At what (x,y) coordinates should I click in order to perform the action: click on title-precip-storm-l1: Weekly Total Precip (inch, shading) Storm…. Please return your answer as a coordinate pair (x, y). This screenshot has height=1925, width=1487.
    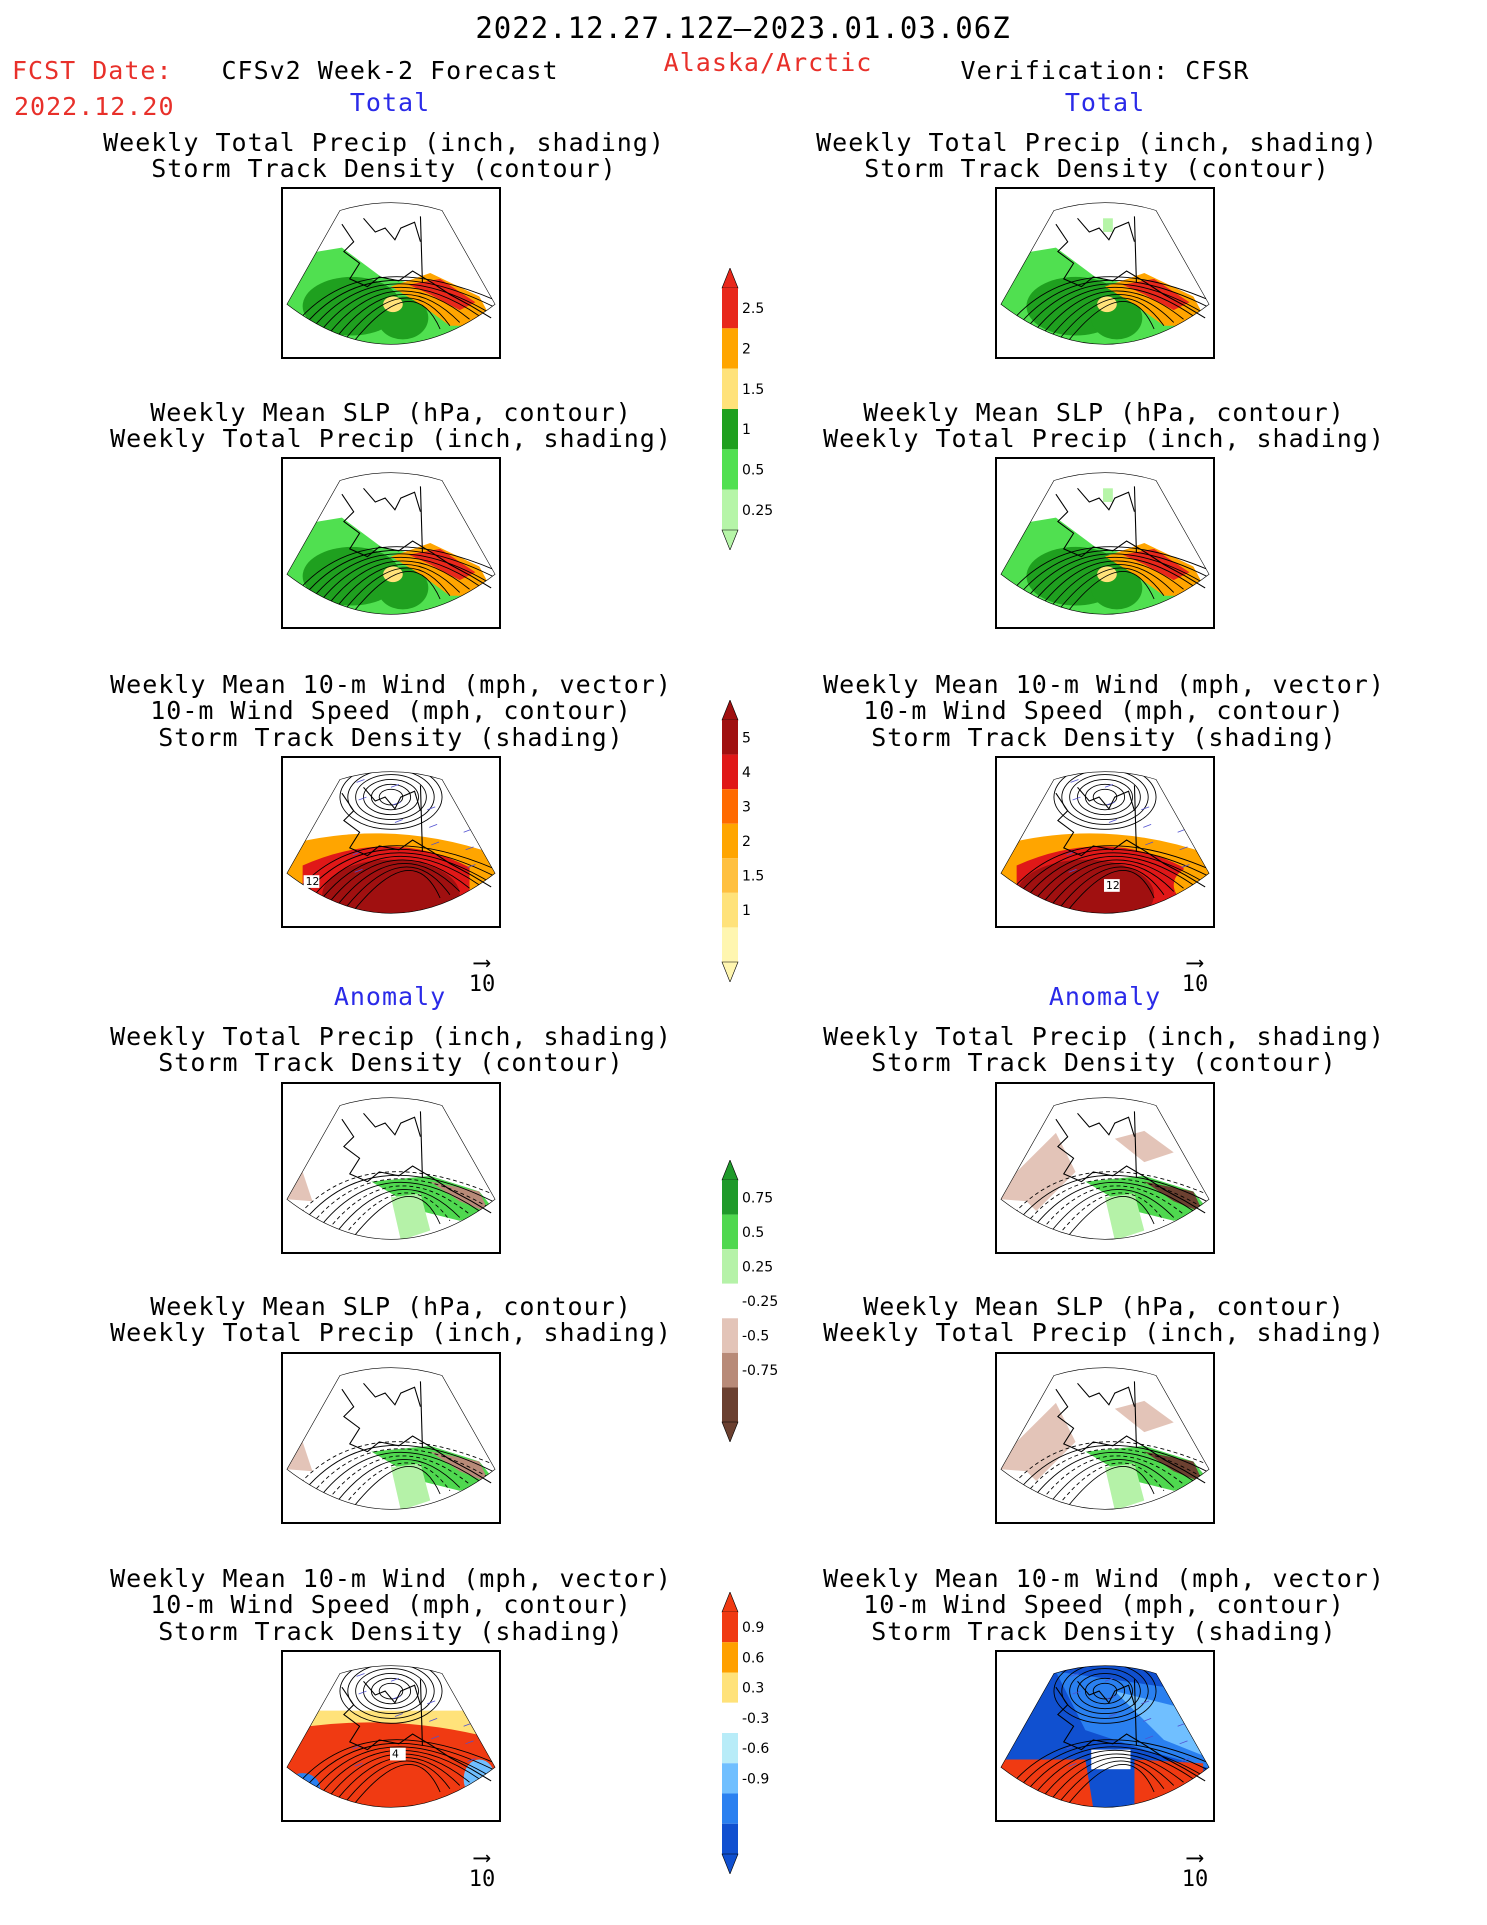
    Looking at the image, I should click on (384, 156).